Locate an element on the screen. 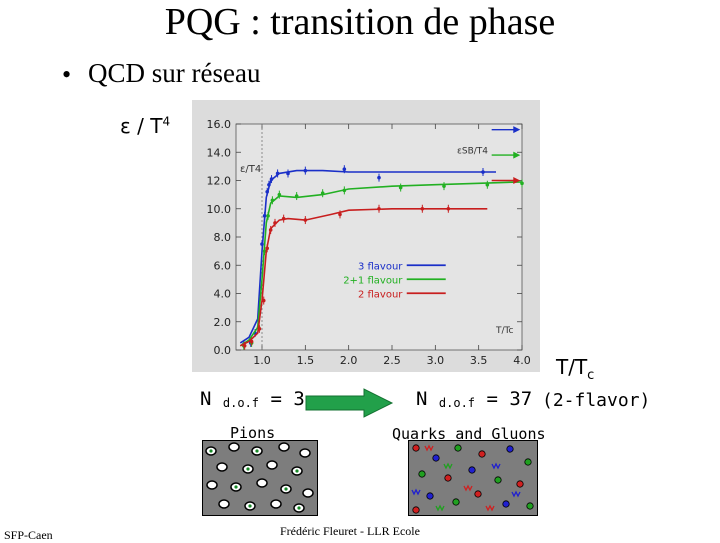 The width and height of the screenshot is (720, 543). ttc-label-main: T/T is located at coordinates (572, 367).